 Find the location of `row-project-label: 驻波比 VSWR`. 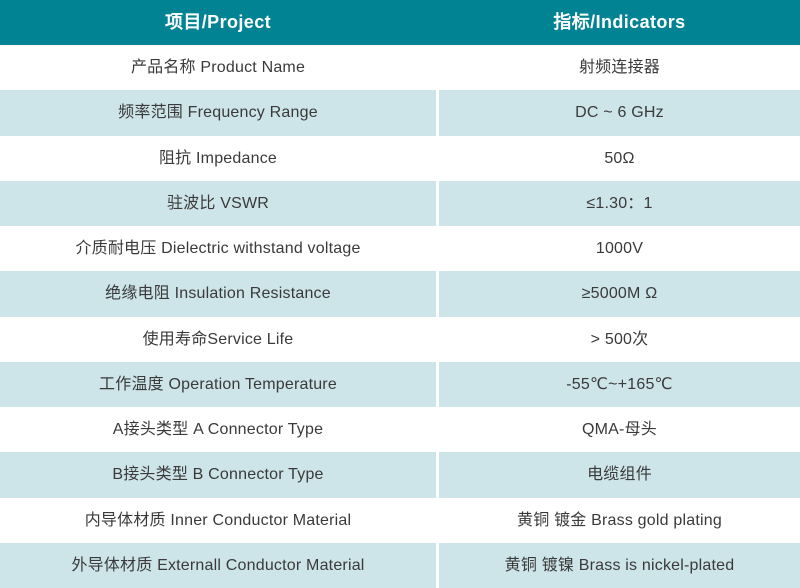

row-project-label: 驻波比 VSWR is located at coordinates (218, 203).